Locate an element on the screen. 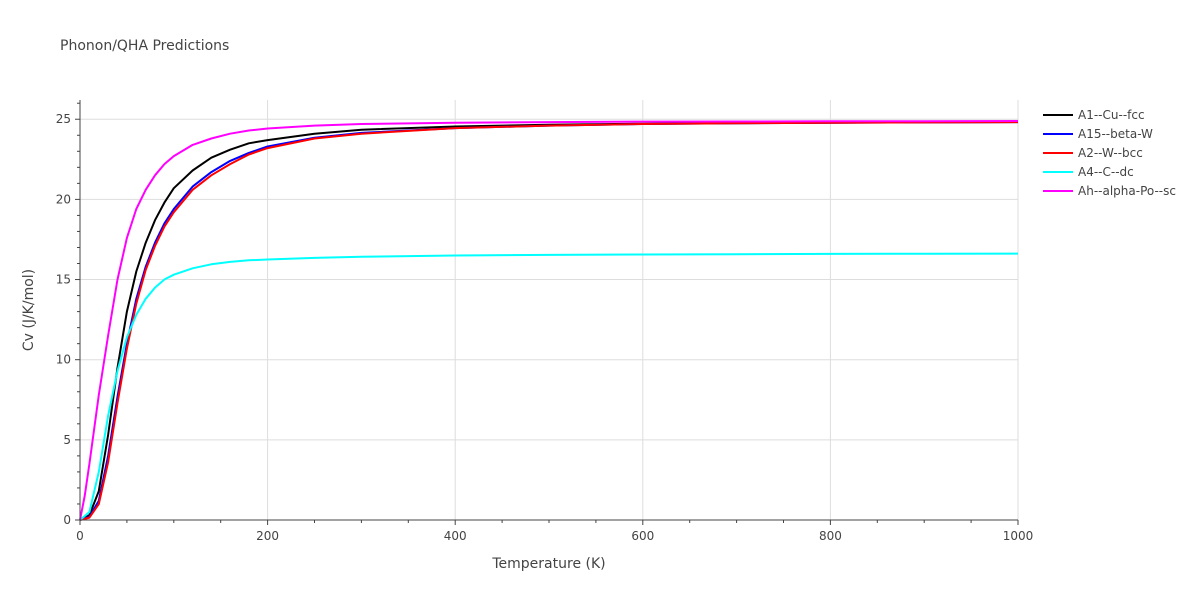 The width and height of the screenshot is (1200, 600). y-tick-label: 25 is located at coordinates (63, 119).